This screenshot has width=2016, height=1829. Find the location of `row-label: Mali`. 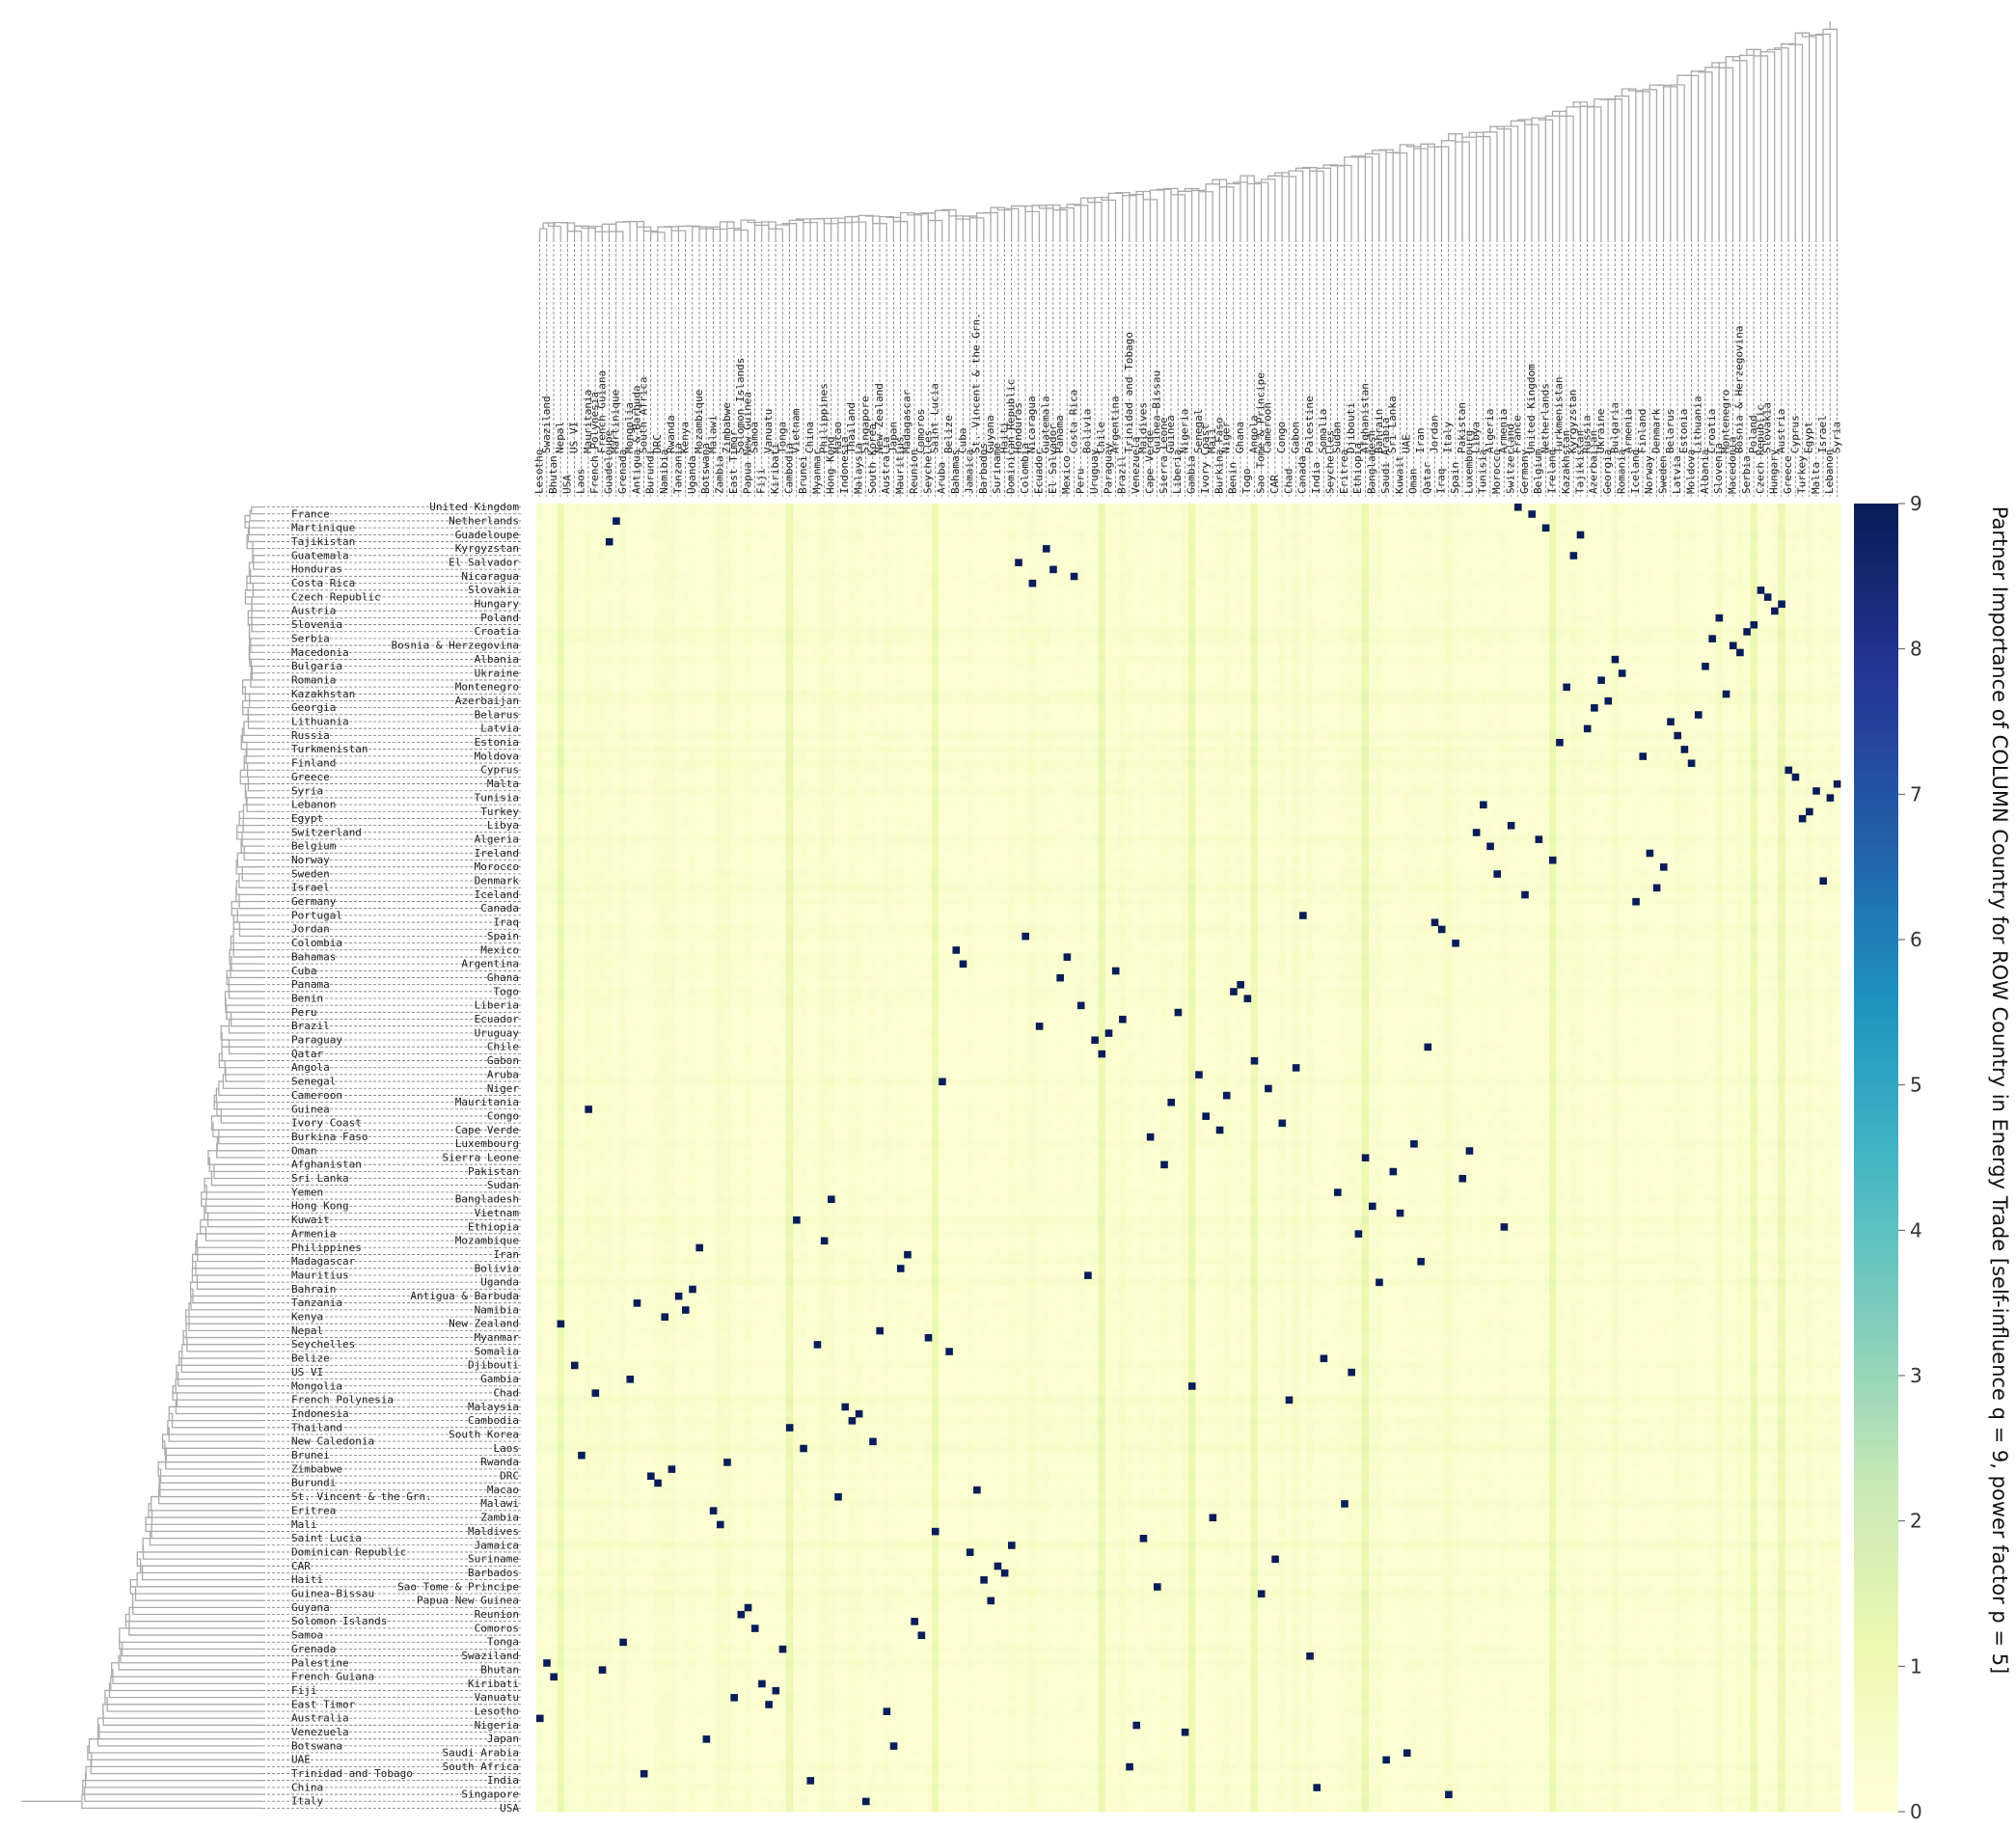

row-label: Mali is located at coordinates (304, 1524).